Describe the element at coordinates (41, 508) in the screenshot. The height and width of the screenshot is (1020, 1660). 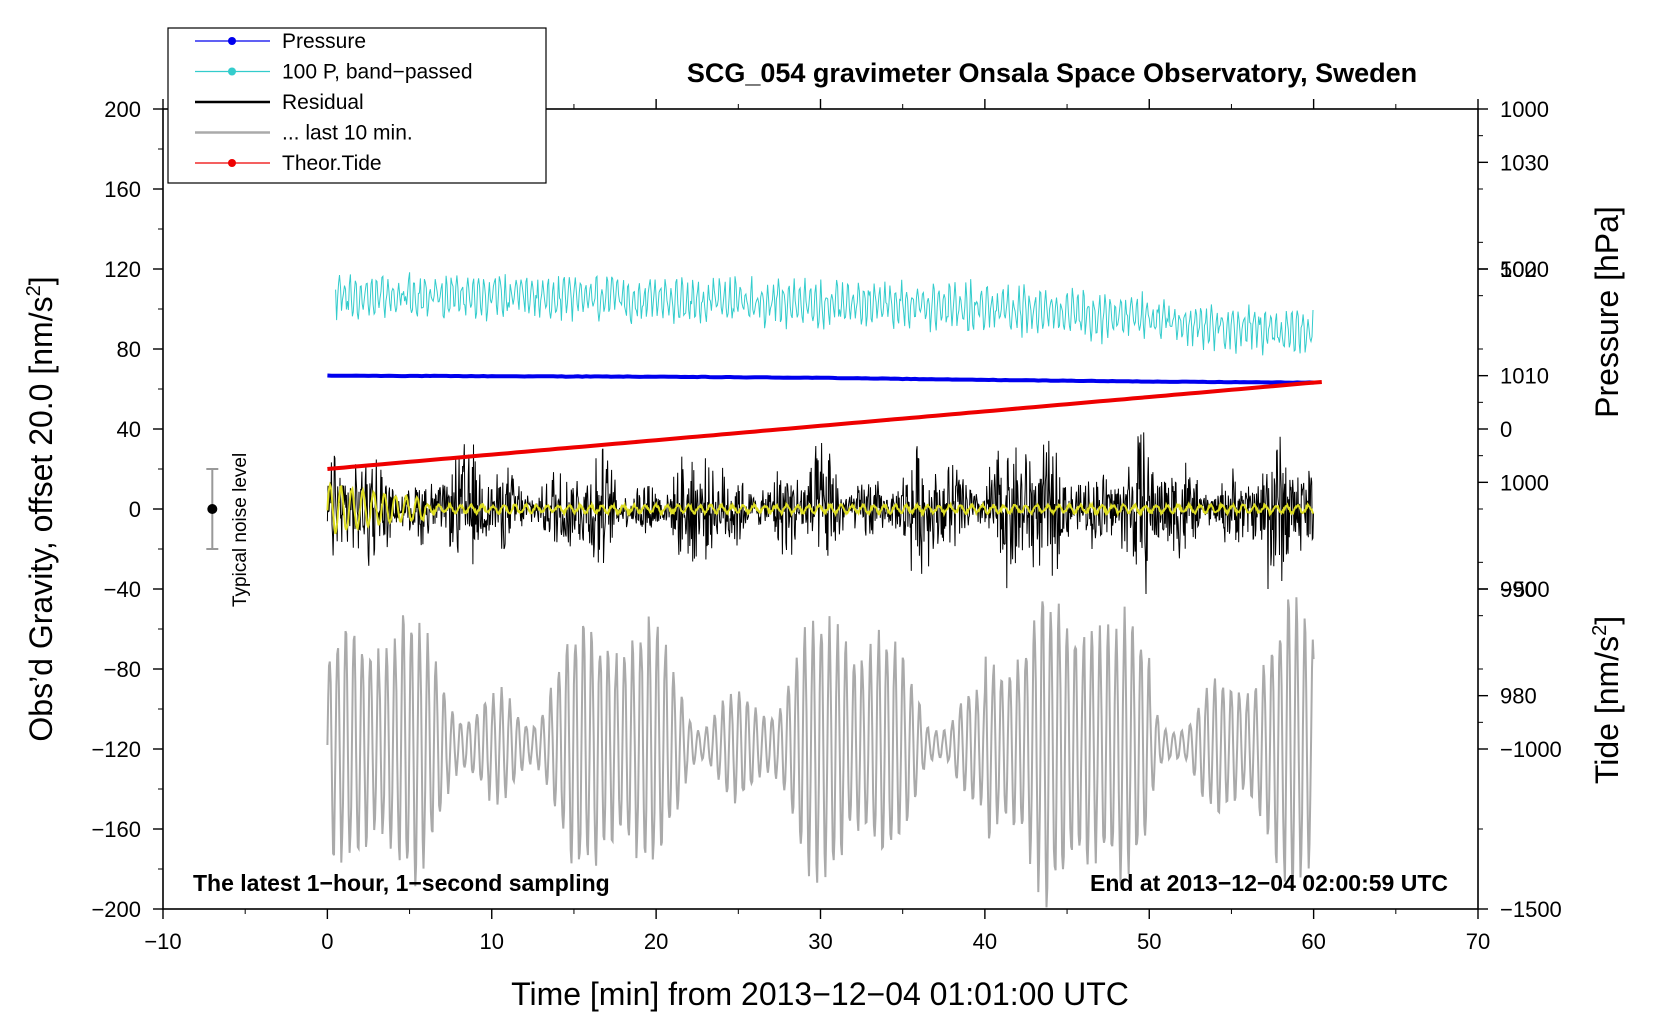
I see `y-axis-title-left: Obs’d Gravity, offset 20.0 [nm/s2]` at that location.